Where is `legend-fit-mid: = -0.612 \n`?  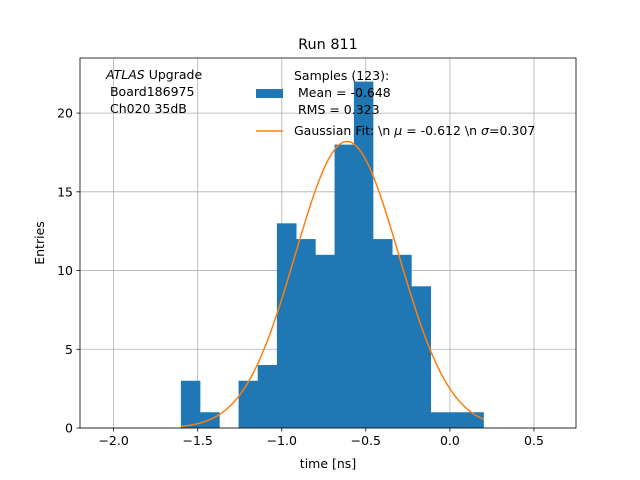
legend-fit-mid: = -0.612 \n is located at coordinates (441, 130).